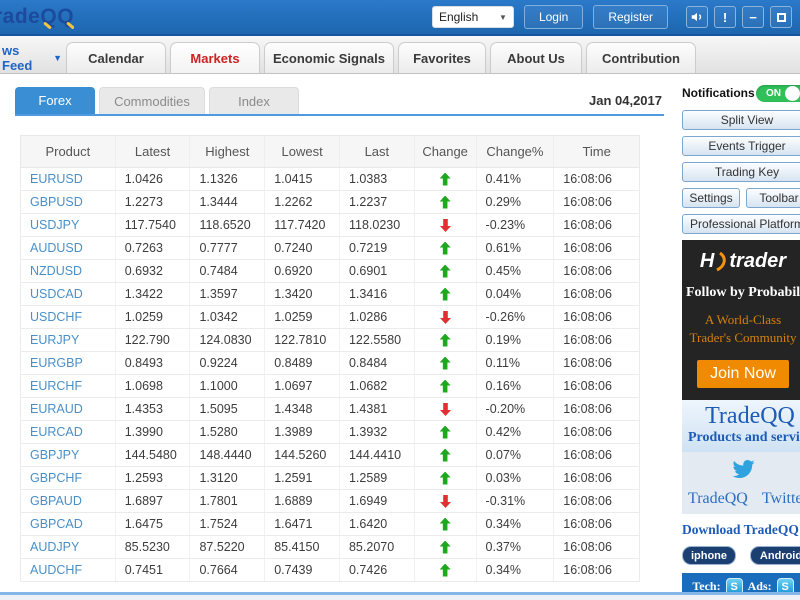 The image size is (800, 600). Describe the element at coordinates (68, 340) in the screenshot. I see `cell-product: EURJPY` at that location.